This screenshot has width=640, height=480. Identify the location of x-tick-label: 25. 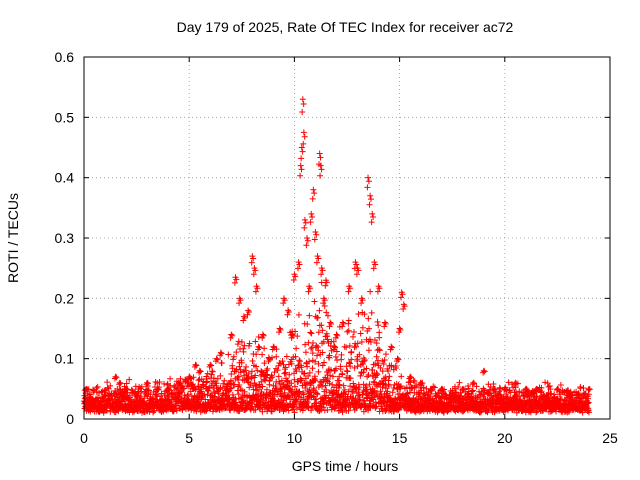
(610, 438).